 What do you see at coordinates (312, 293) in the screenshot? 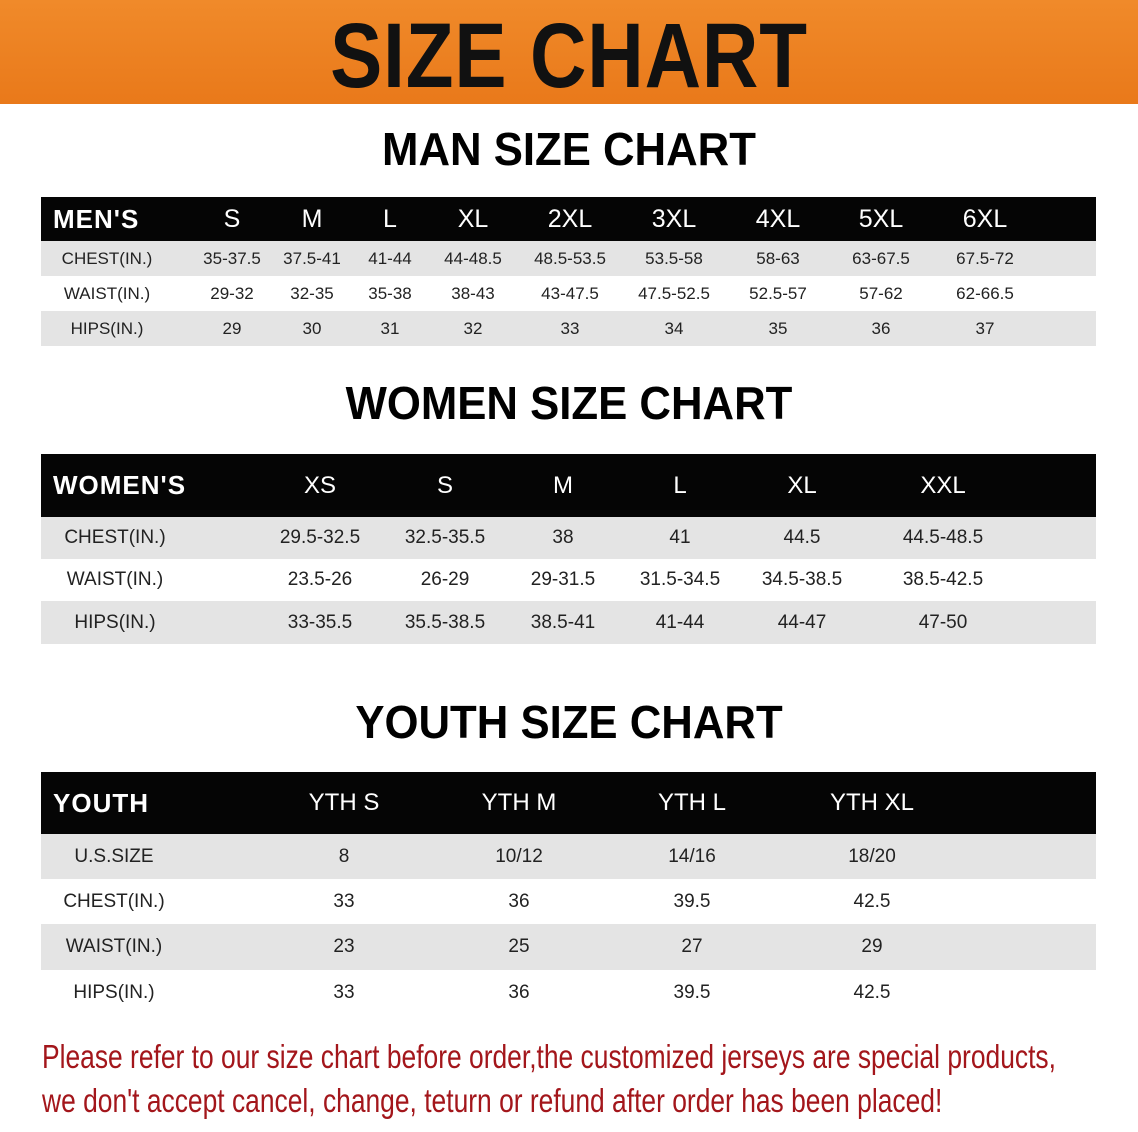
I see `table-cell: 32-35` at bounding box center [312, 293].